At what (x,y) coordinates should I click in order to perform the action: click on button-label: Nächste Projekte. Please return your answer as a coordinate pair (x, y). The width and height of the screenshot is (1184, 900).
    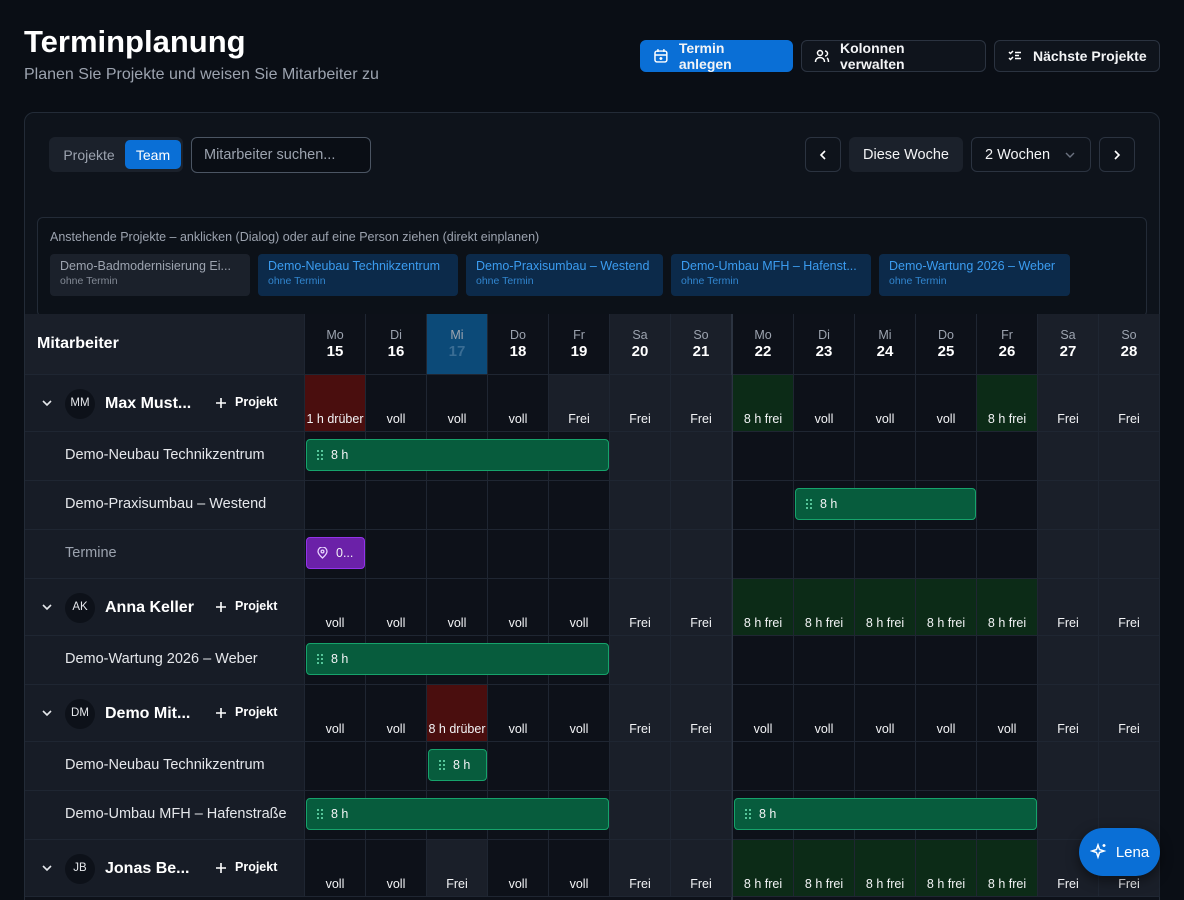
    Looking at the image, I should click on (1090, 56).